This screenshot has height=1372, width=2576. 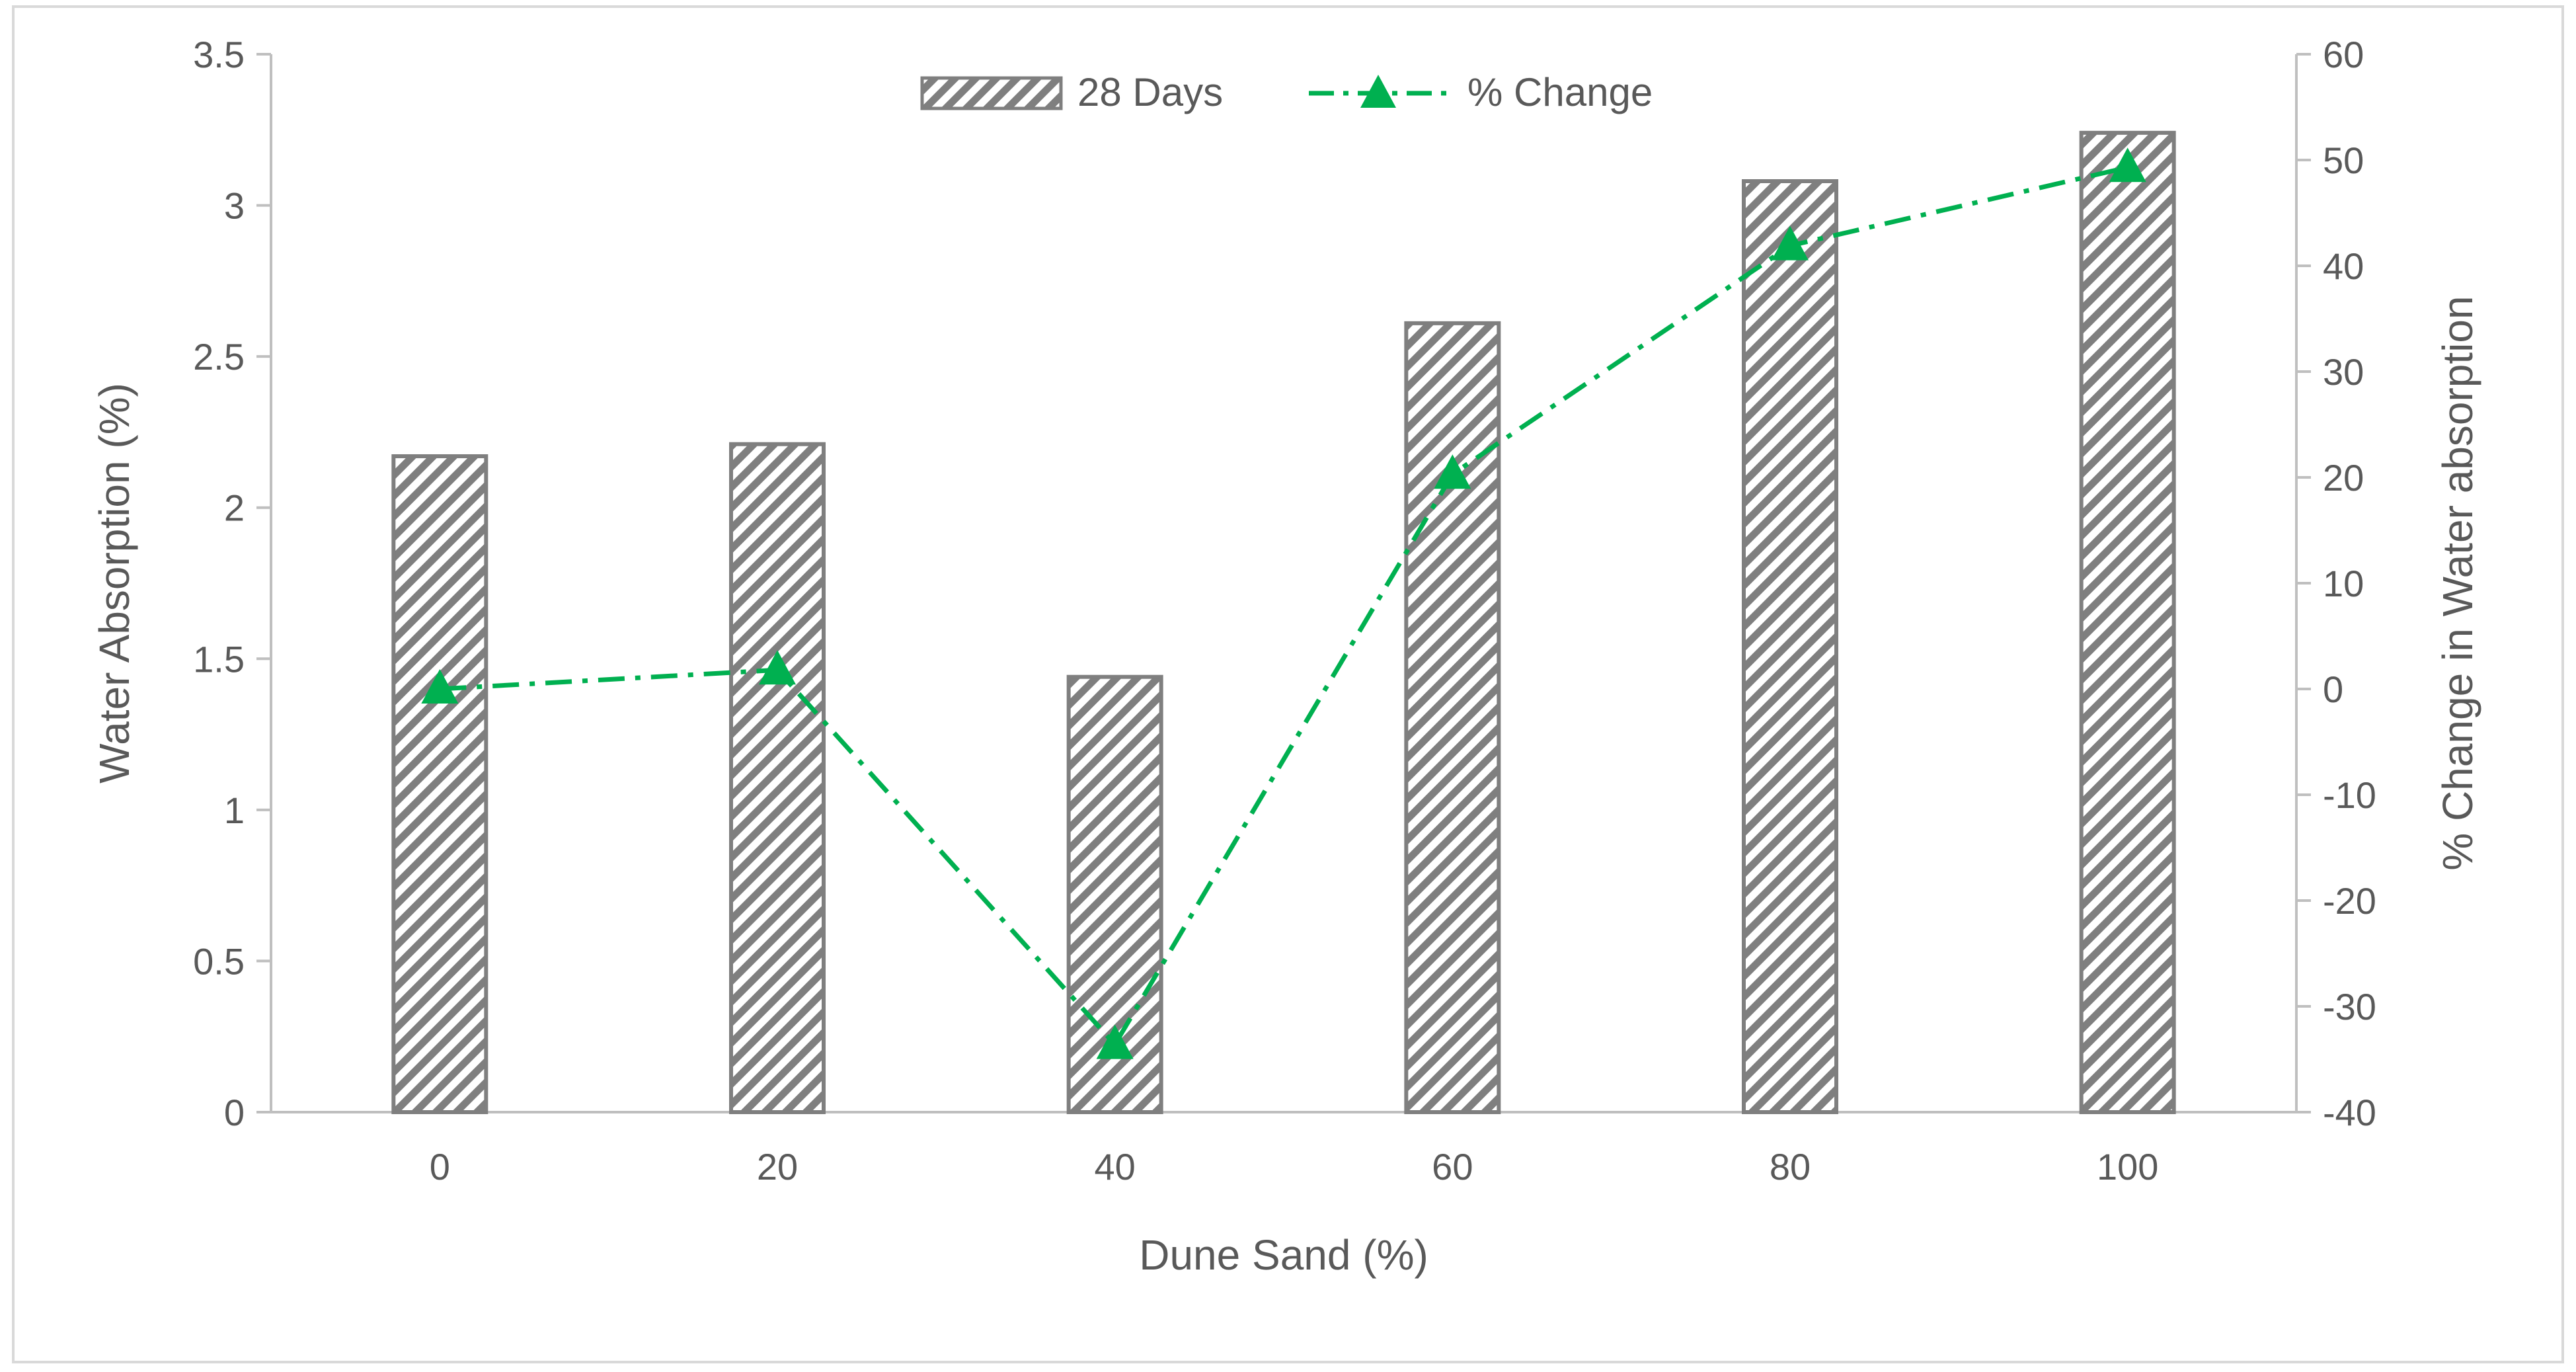 What do you see at coordinates (219, 659) in the screenshot?
I see `y-tick-label: 1.5` at bounding box center [219, 659].